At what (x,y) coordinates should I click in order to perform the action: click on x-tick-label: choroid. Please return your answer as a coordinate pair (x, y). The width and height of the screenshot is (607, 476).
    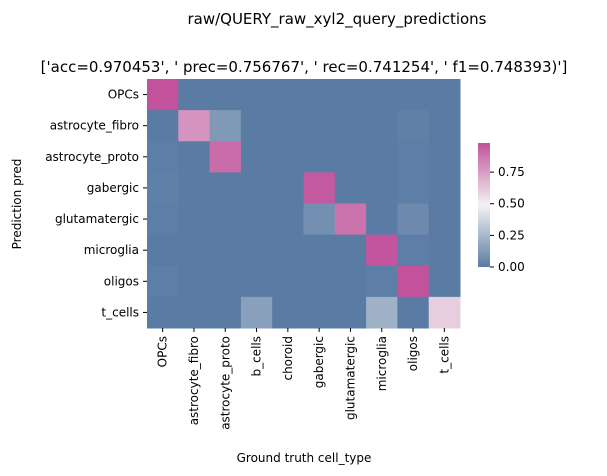
    Looking at the image, I should click on (288, 358).